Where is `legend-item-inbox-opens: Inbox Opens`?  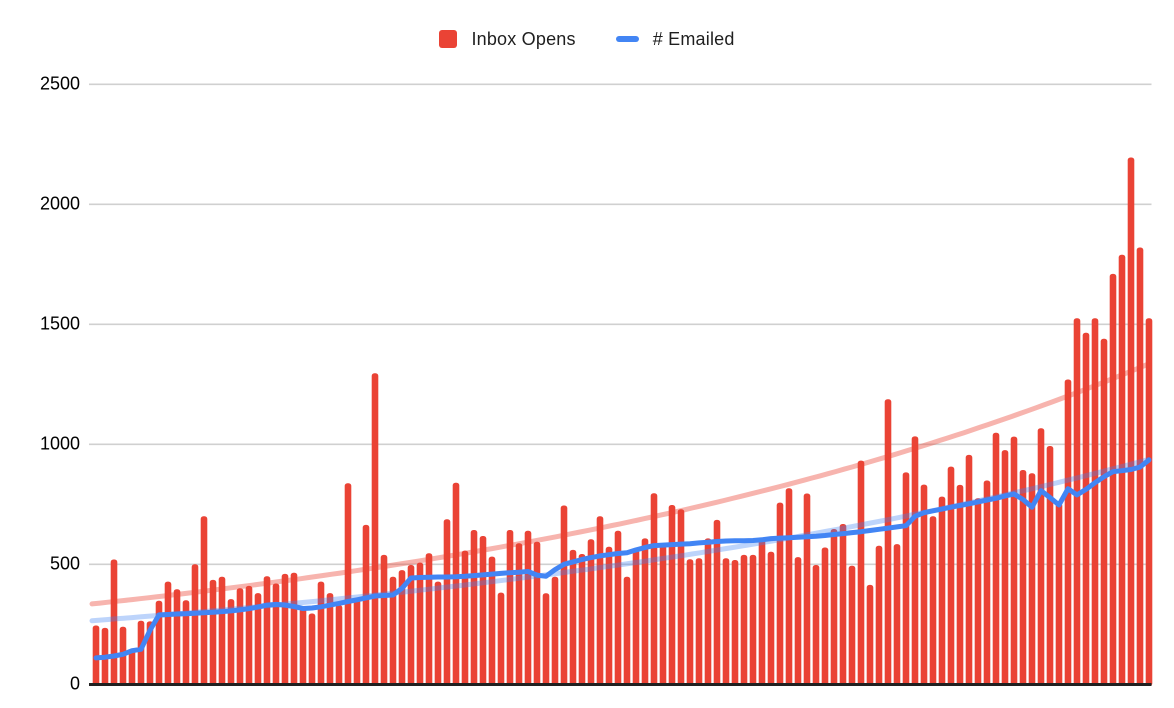
legend-item-inbox-opens: Inbox Opens is located at coordinates (507, 39).